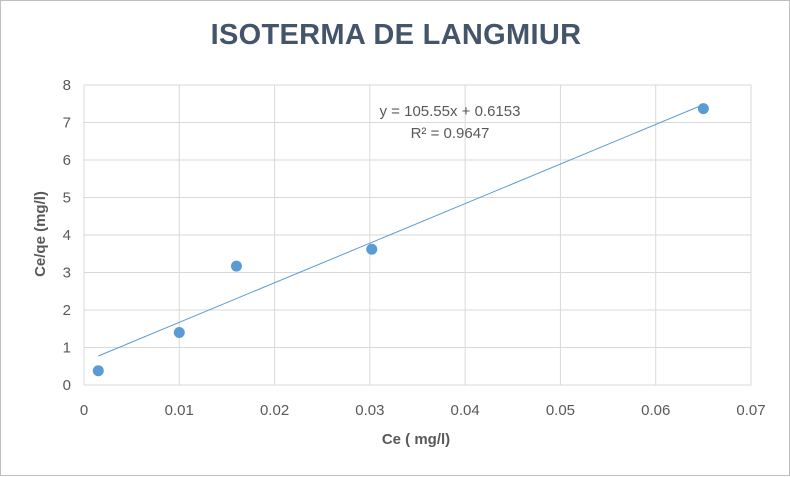 This screenshot has width=790, height=477. I want to click on y-axis-label: Ce/qe (mg/l), so click(40, 234).